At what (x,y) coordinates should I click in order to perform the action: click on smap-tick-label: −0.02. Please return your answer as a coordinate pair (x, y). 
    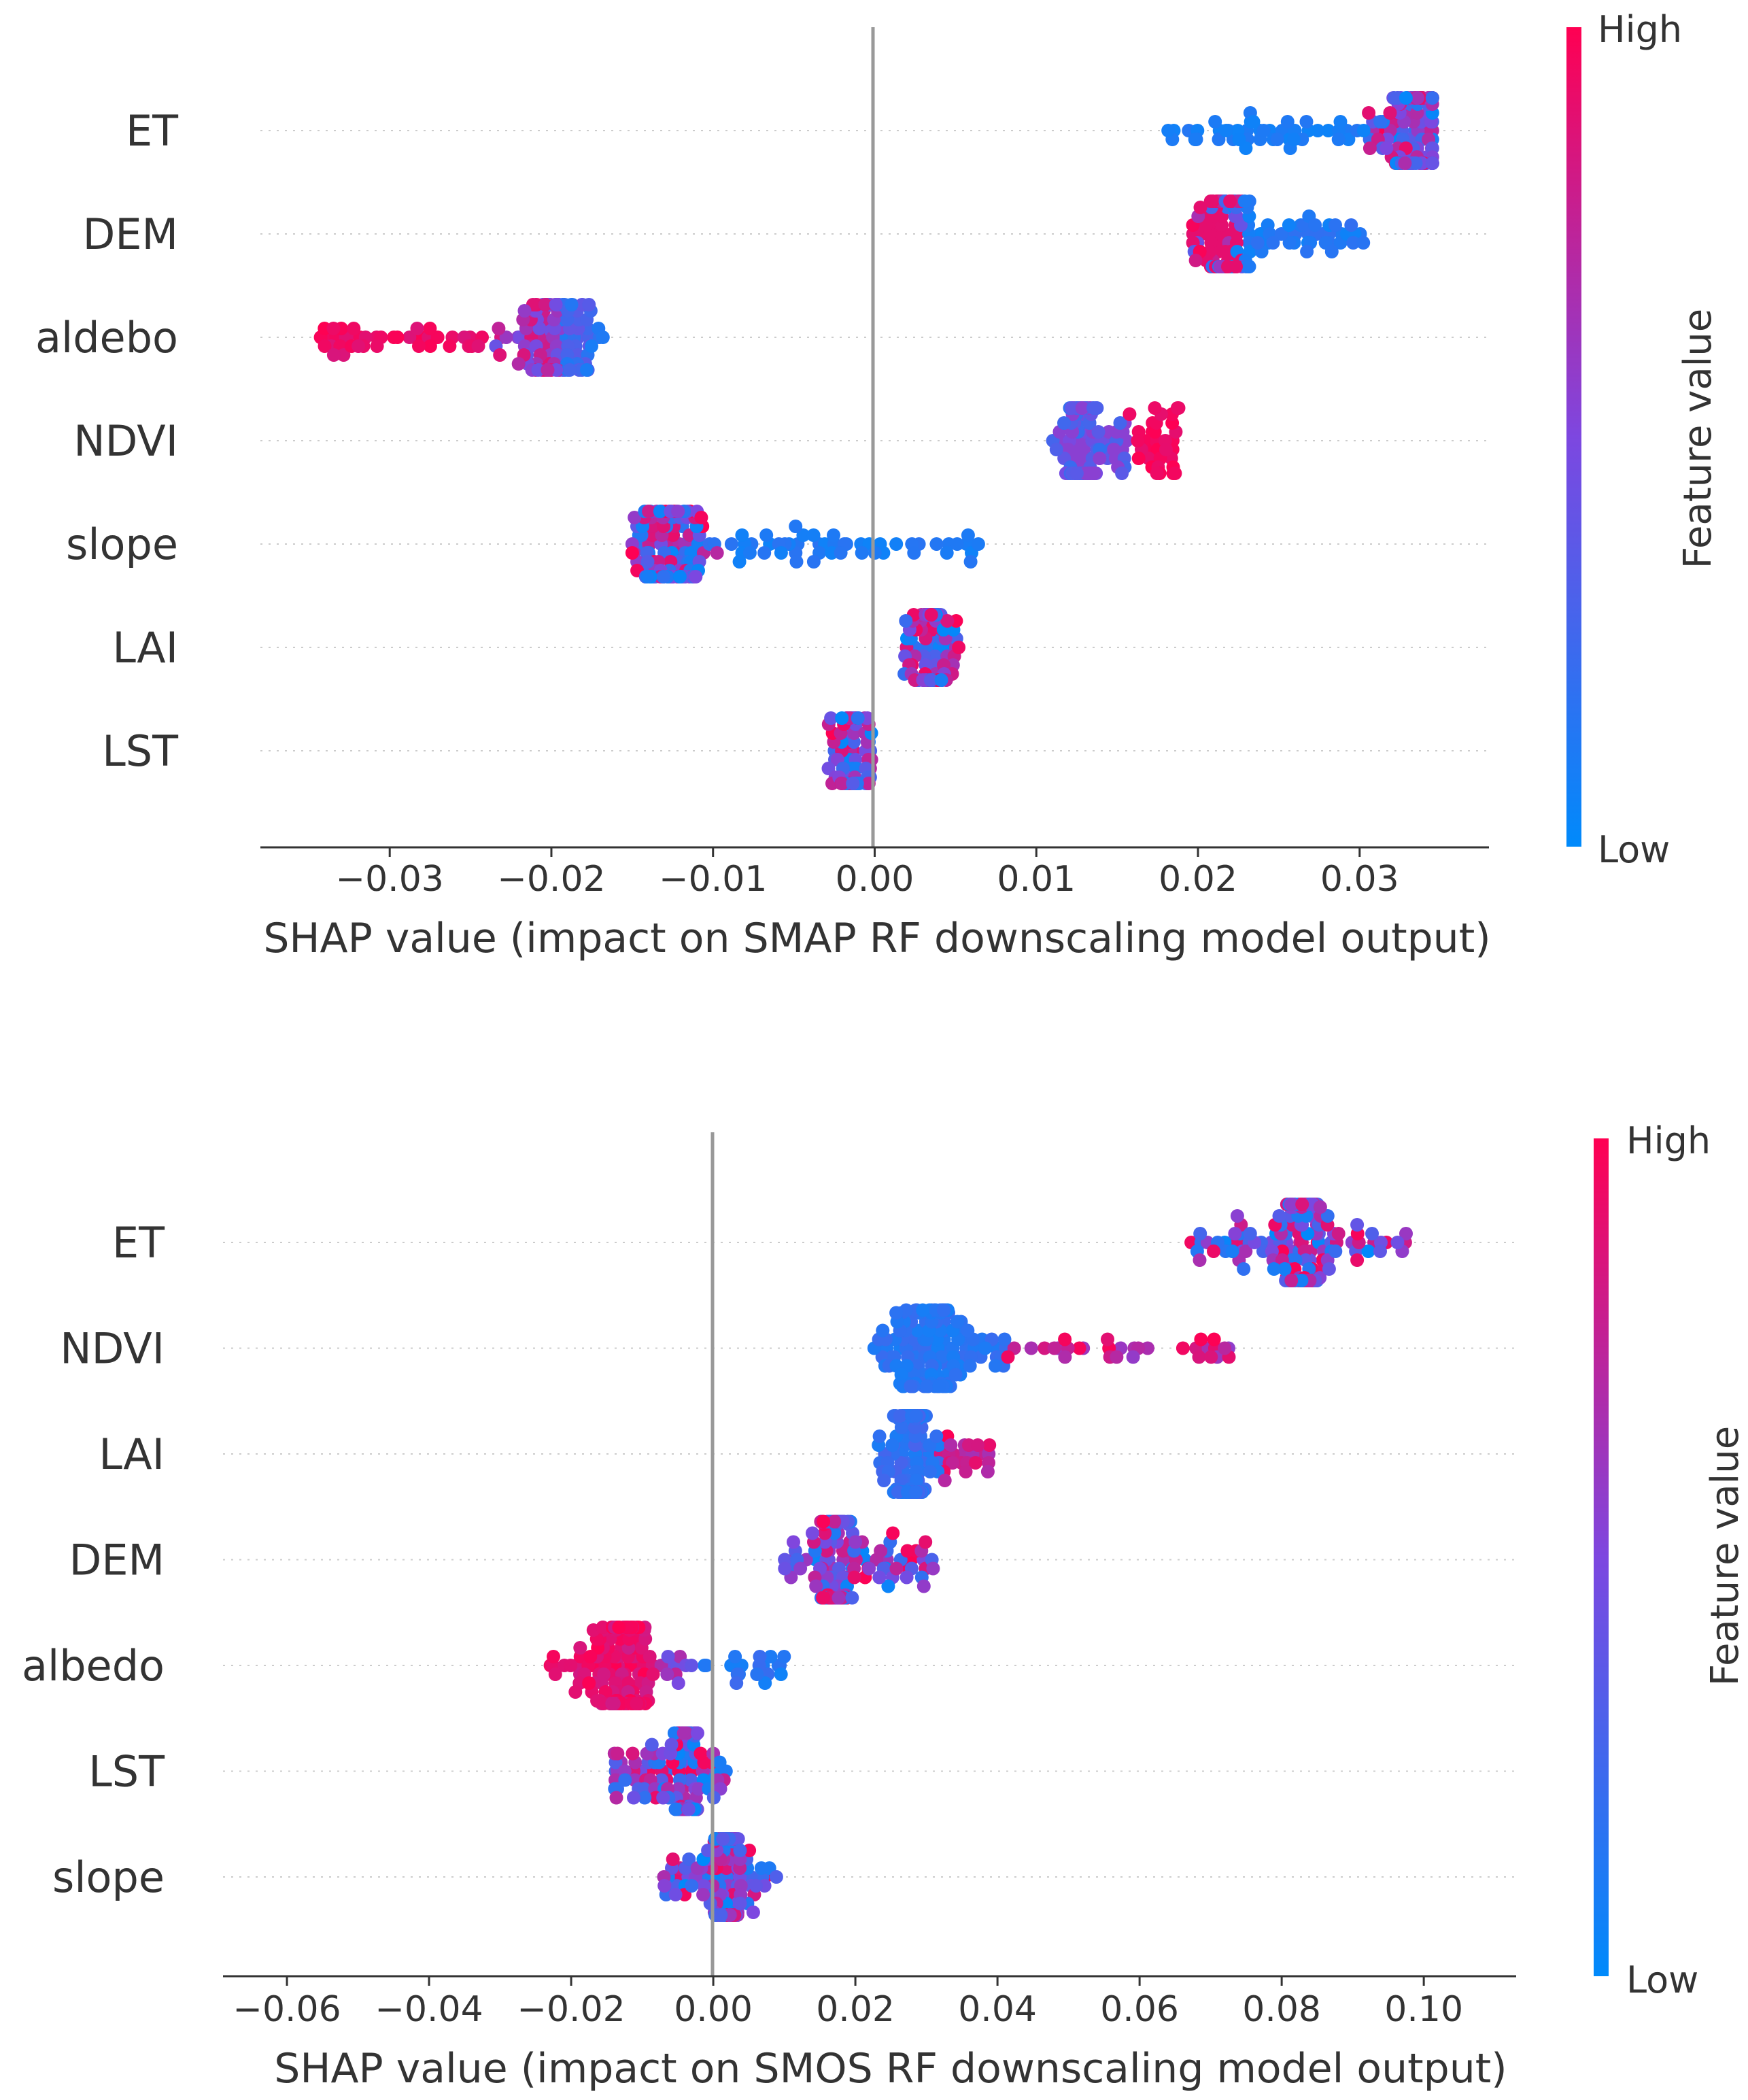
    Looking at the image, I should click on (551, 879).